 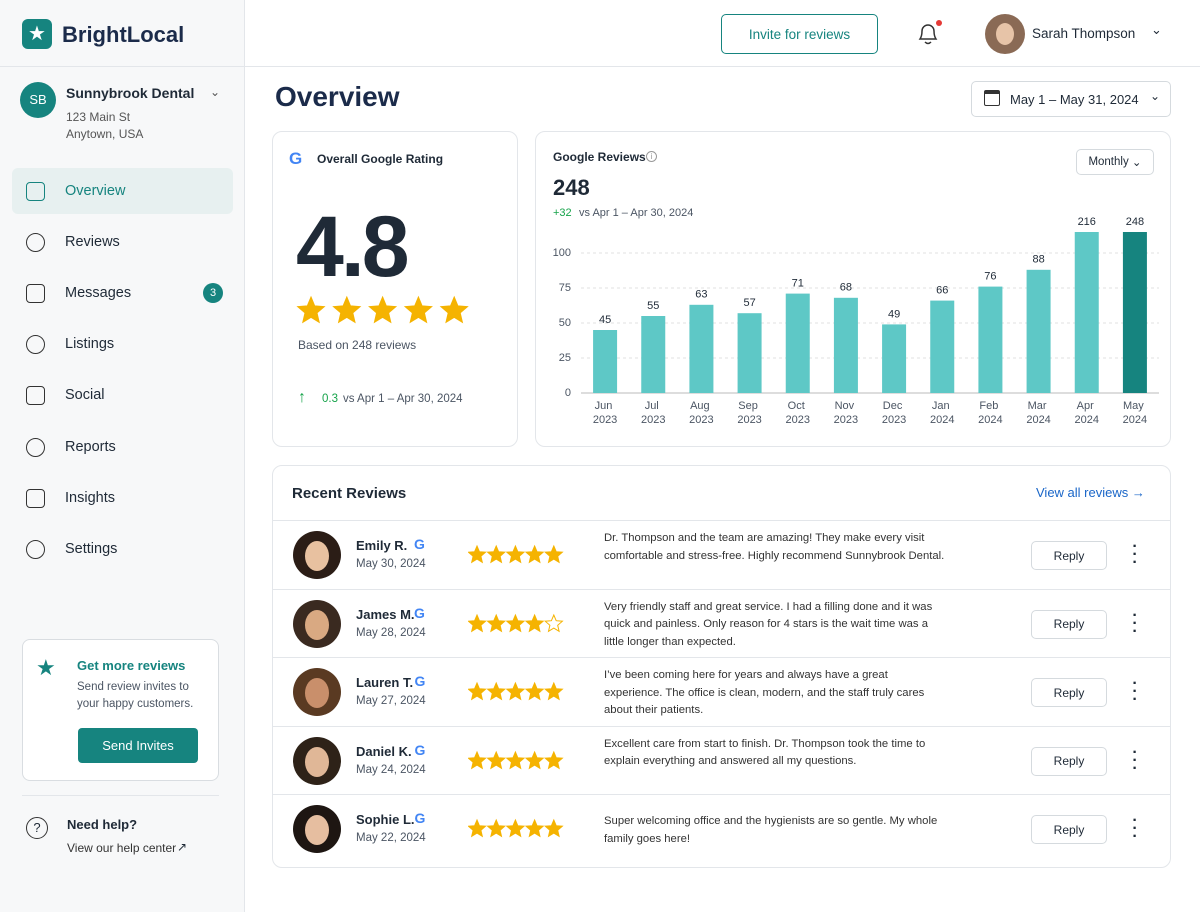 I want to click on rating-card, so click(x=395, y=289).